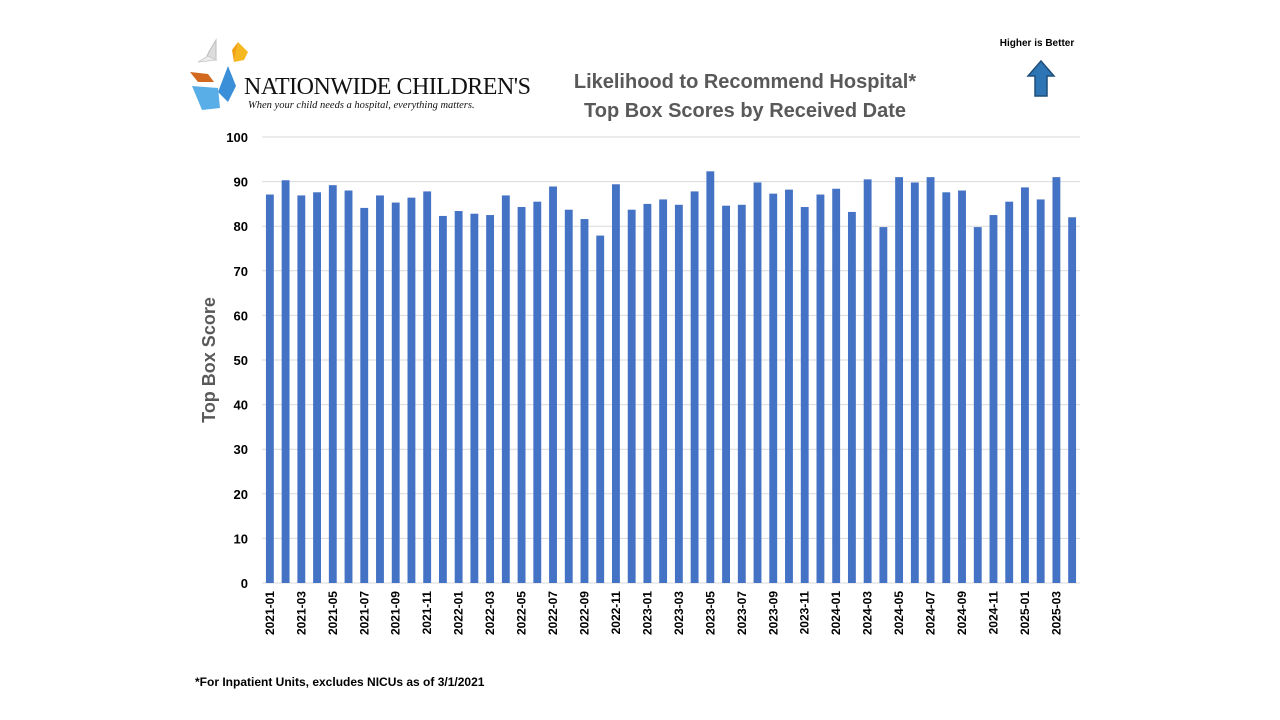 Image resolution: width=1280 pixels, height=720 pixels. What do you see at coordinates (241, 405) in the screenshot?
I see `y-tick-label: 40` at bounding box center [241, 405].